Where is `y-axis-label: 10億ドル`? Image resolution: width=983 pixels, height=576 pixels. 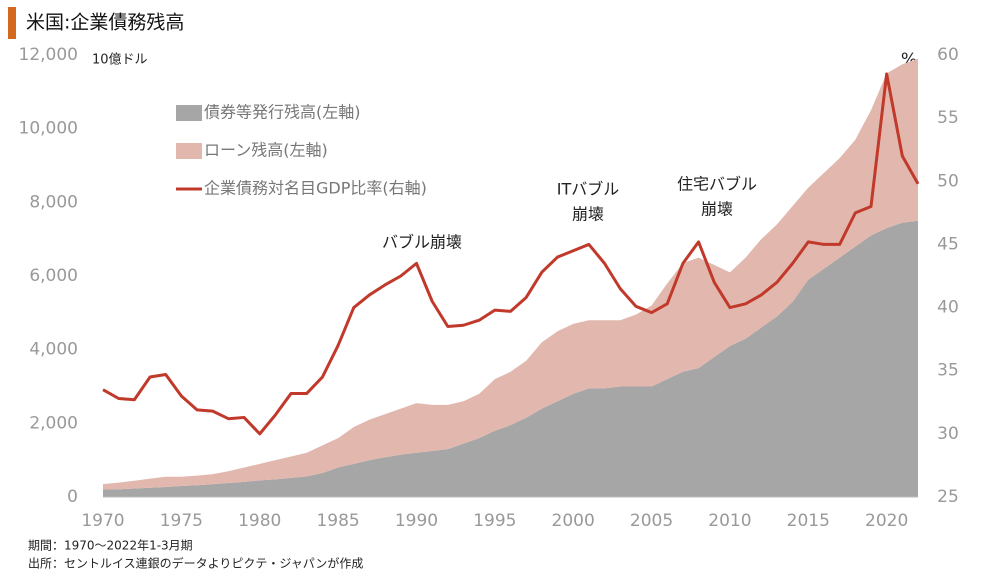 y-axis-label: 10億ドル is located at coordinates (120, 60).